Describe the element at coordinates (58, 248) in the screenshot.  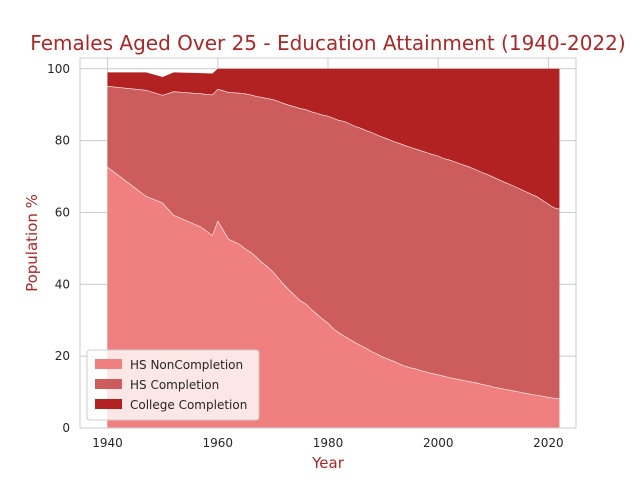
I see `y-axis: 0 20 40 60 80 100` at that location.